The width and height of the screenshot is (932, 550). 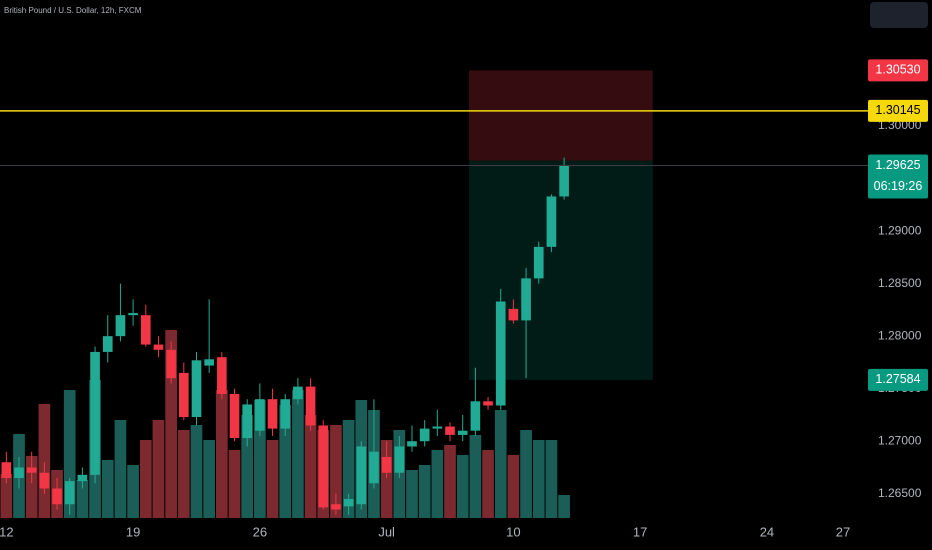 What do you see at coordinates (900, 230) in the screenshot?
I see `y-tick-label: 1.29000` at bounding box center [900, 230].